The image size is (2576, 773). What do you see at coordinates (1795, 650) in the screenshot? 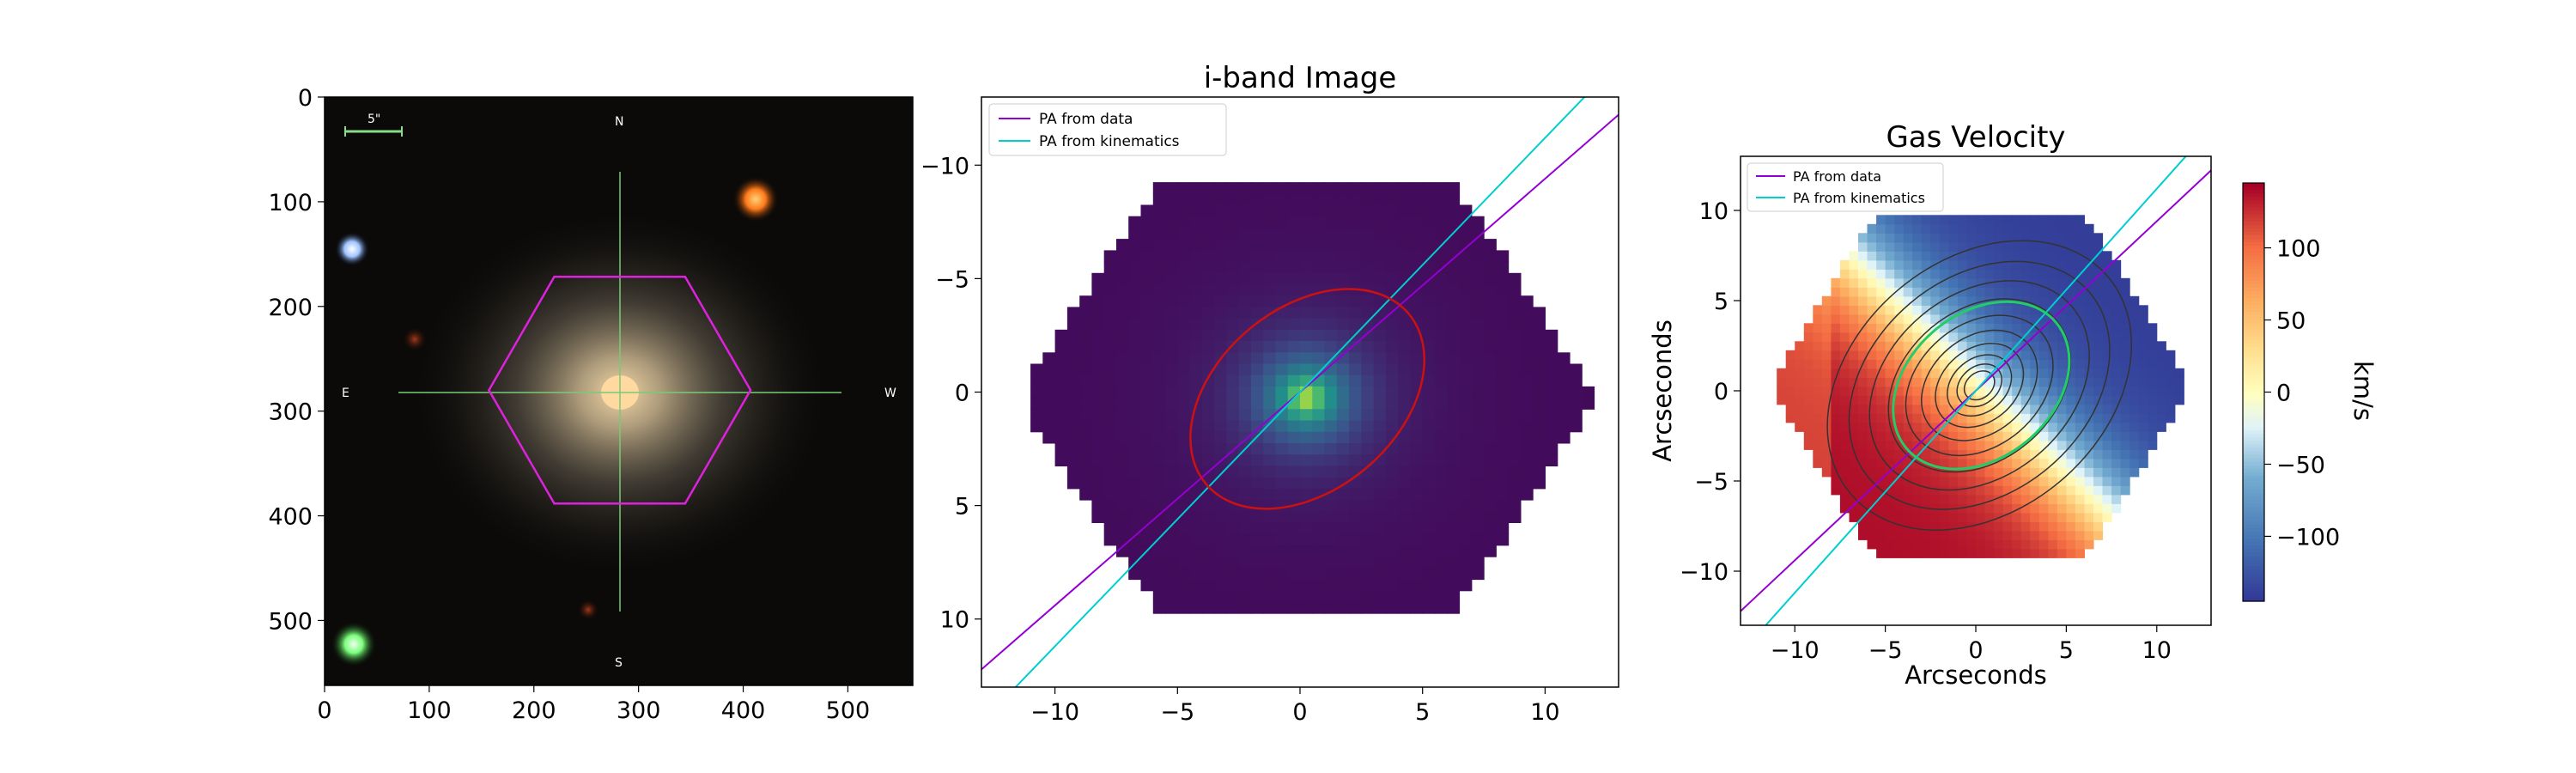
I see `x-tick-label: −10` at bounding box center [1795, 650].